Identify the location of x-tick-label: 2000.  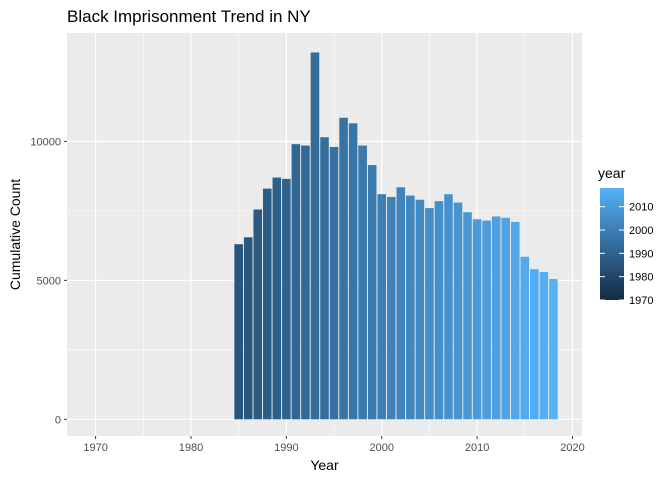
(381, 448).